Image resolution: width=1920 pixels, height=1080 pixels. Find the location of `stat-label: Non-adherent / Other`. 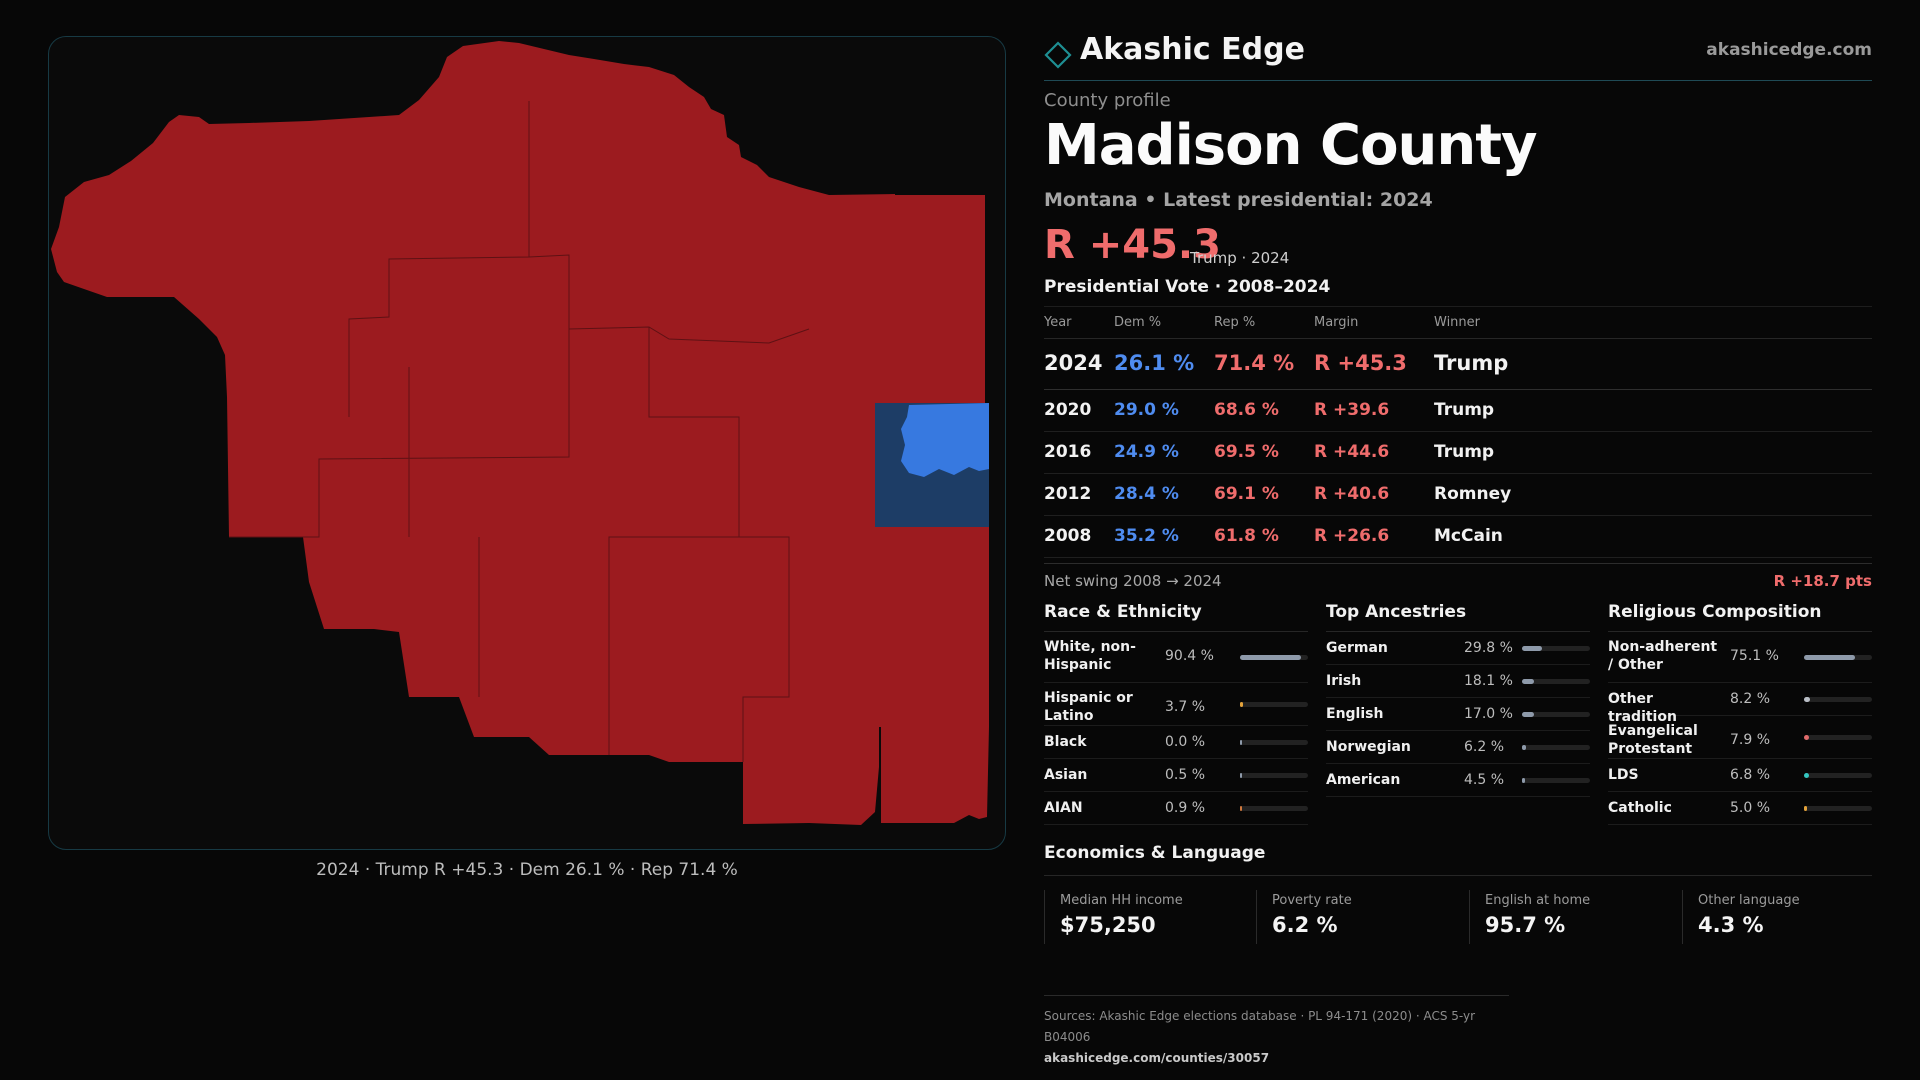

stat-label: Non-adherent / Other is located at coordinates (1663, 656).